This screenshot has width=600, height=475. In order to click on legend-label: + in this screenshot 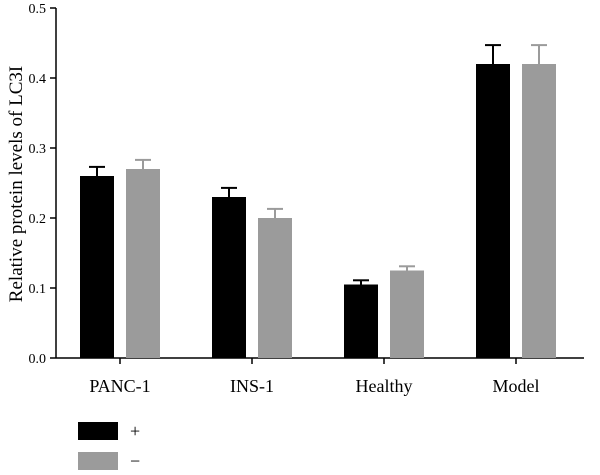, I will do `click(135, 431)`.